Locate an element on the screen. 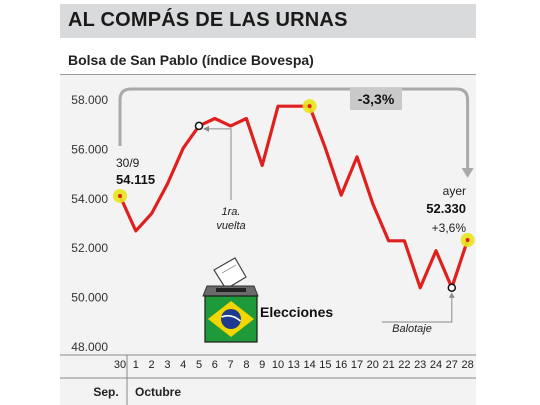  chart-subtitle: Bolsa de San Pablo (índice Bovespa) is located at coordinates (191, 60).